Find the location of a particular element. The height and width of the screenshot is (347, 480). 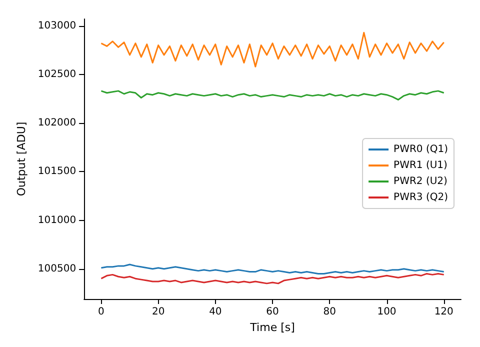

x-tick-label: 120 is located at coordinates (444, 312).